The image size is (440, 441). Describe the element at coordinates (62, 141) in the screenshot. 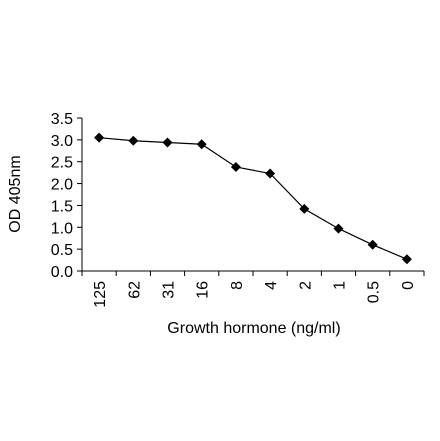

I see `y-tick-label: 3.0` at that location.